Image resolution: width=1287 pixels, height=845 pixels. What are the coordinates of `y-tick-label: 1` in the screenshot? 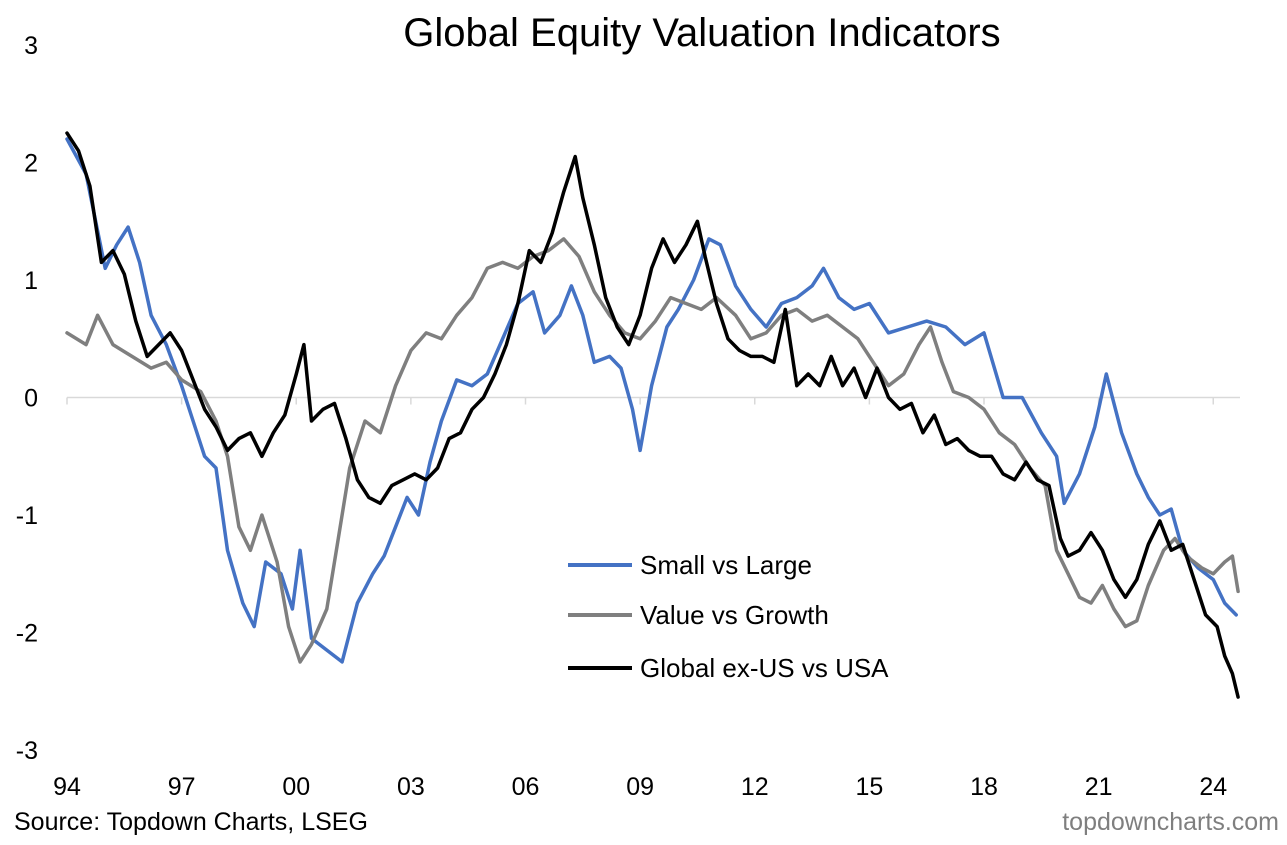 It's located at (31, 281).